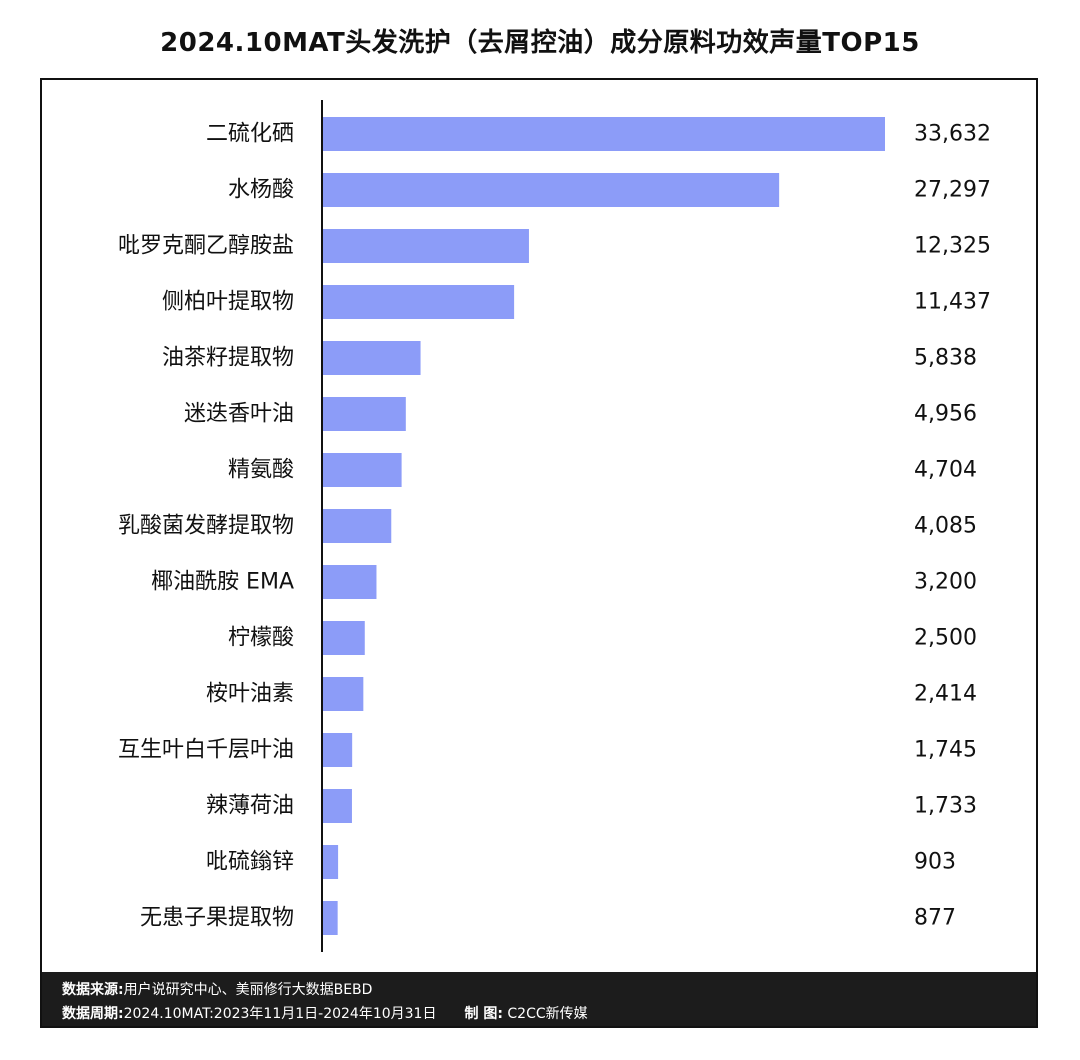 The image size is (1080, 1060). Describe the element at coordinates (228, 358) in the screenshot. I see `category-label: 油茶籽提取物` at that location.